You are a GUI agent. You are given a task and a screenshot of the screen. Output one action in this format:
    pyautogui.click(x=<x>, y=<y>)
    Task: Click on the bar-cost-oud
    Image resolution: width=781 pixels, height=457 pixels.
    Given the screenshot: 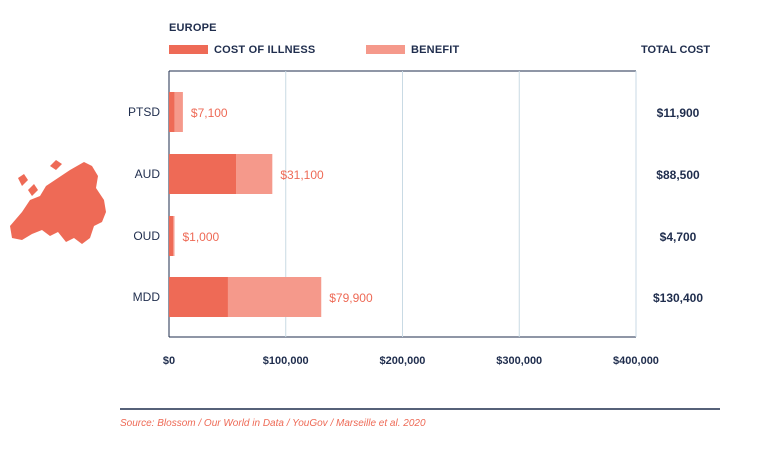 What is the action you would take?
    pyautogui.click(x=171, y=236)
    